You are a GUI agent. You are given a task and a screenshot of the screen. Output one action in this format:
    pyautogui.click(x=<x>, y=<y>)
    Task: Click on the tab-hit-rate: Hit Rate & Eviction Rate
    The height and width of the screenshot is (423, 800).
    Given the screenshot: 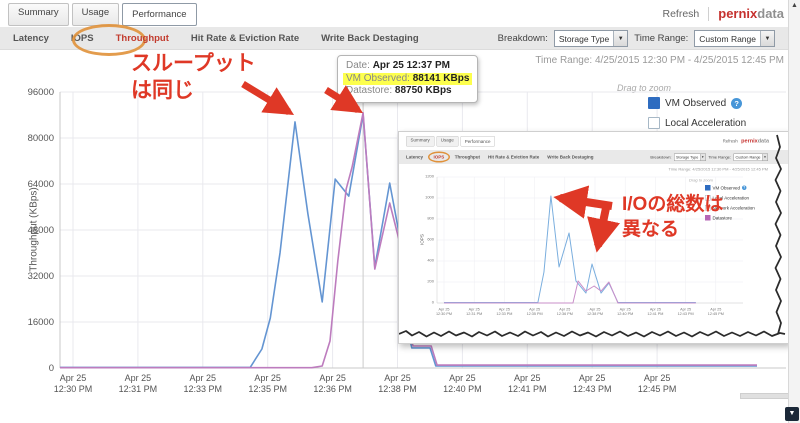 What is the action you would take?
    pyautogui.click(x=245, y=38)
    